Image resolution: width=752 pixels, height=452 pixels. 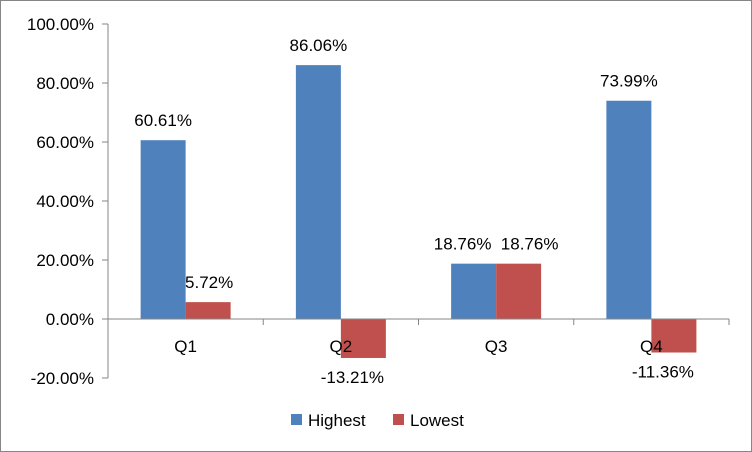 I want to click on data-label-lowest-q3: 18.76%, so click(x=530, y=244).